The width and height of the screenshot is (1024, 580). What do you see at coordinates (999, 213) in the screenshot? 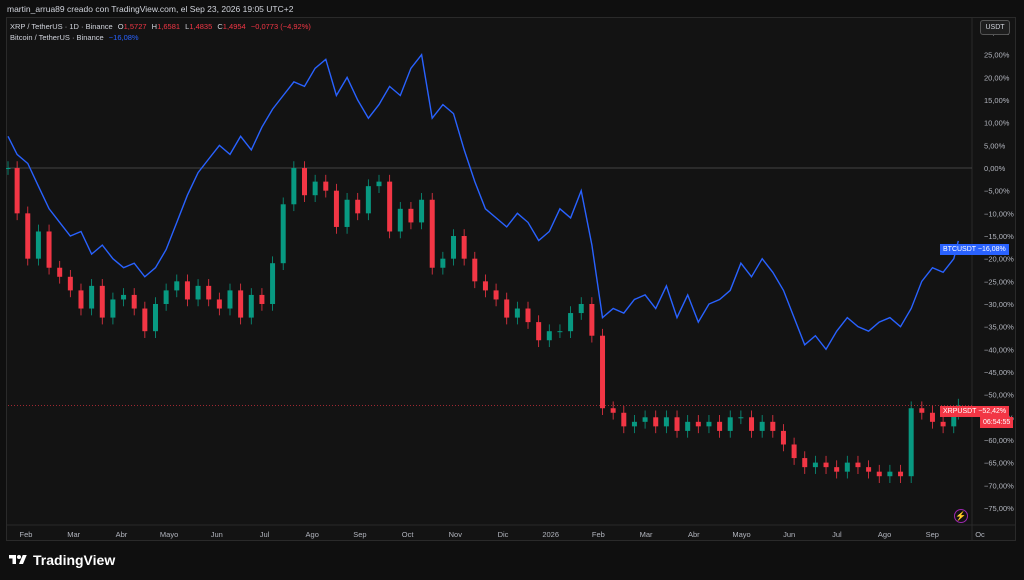
I see `y-tick-label: −10,00%` at bounding box center [999, 213].